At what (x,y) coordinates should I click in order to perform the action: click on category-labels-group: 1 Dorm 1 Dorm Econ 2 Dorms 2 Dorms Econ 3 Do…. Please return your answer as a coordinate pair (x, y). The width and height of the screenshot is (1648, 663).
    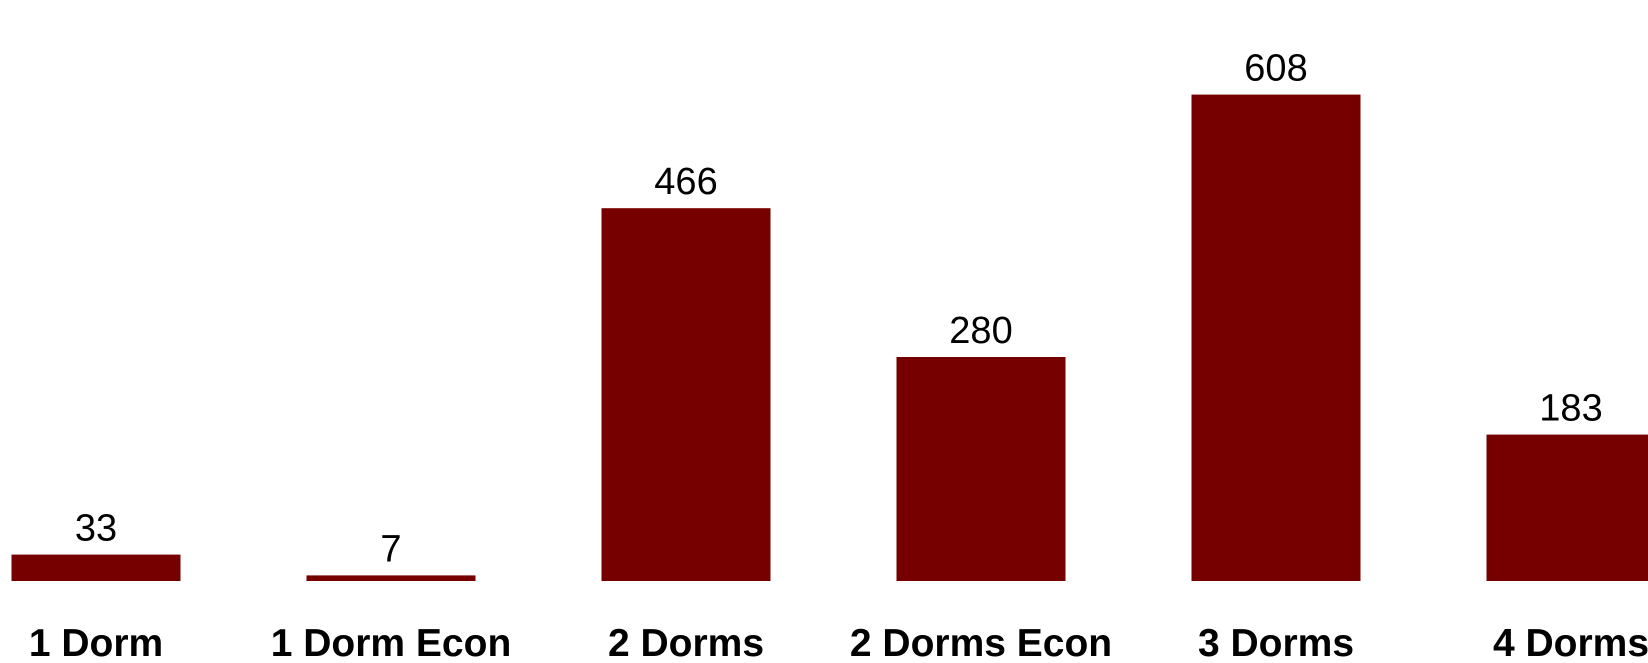
    Looking at the image, I should click on (838, 642).